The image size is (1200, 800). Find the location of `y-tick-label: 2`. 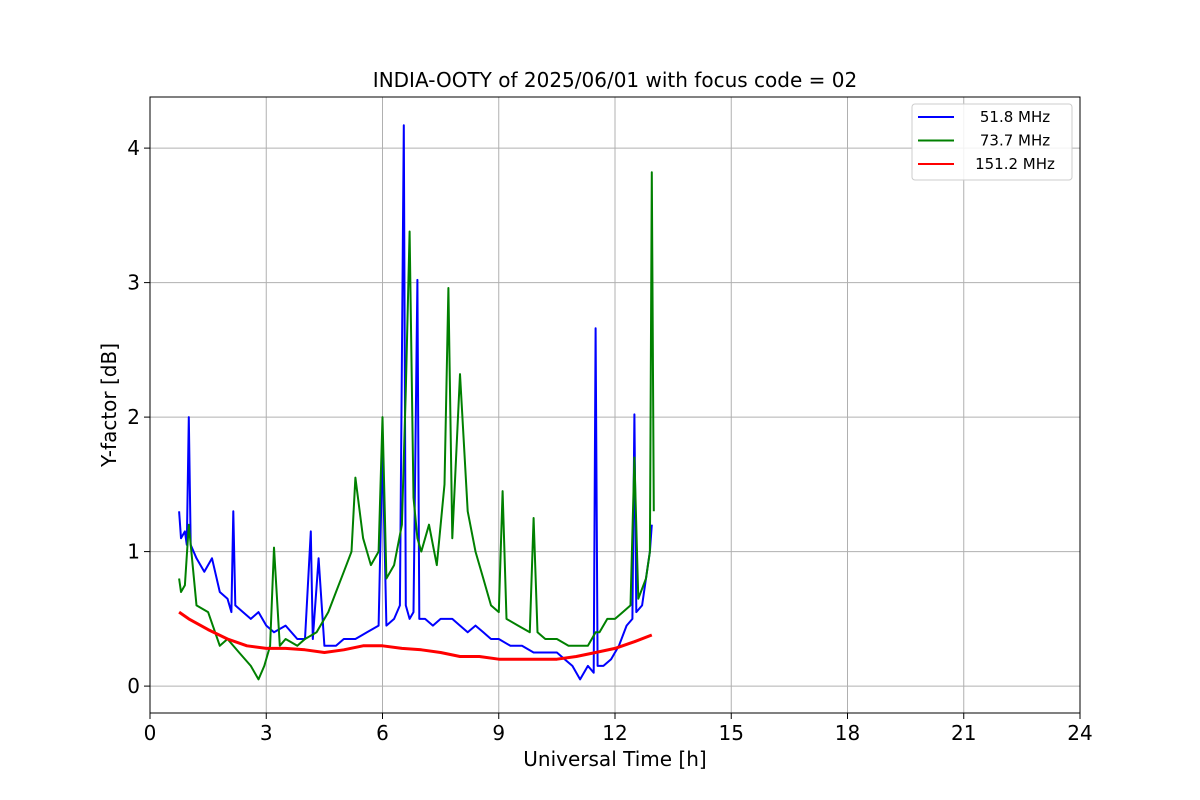

y-tick-label: 2 is located at coordinates (133, 417).